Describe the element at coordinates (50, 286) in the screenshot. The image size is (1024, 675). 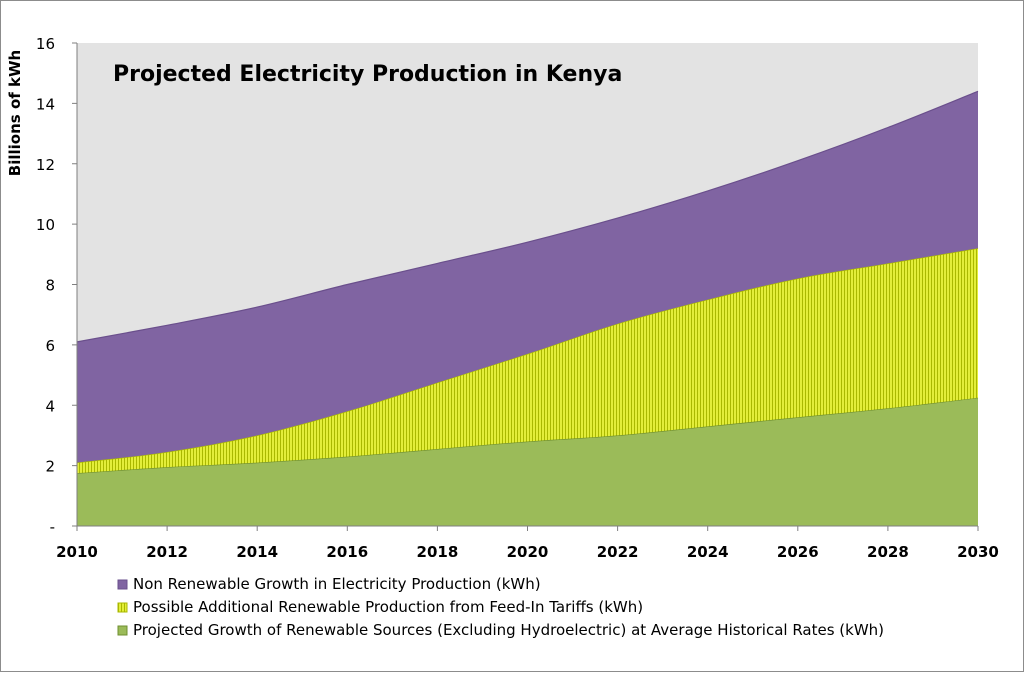
I see `y-tick-label: 8` at that location.